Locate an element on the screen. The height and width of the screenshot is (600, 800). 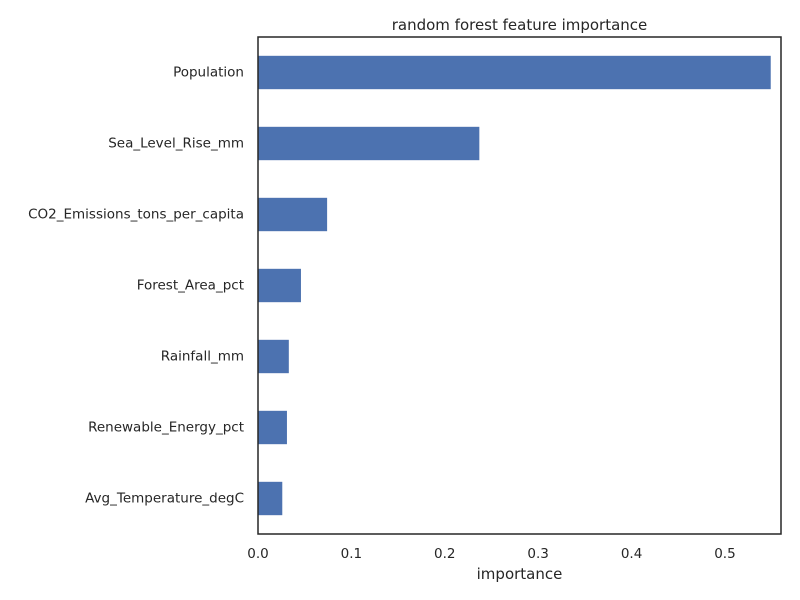
x-ticks: 0.0 0.1 0.2 0.3 0.4 0.5 is located at coordinates (491, 554).